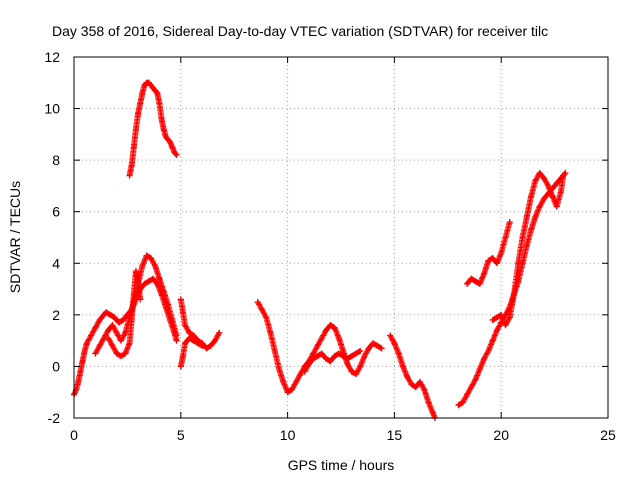 The height and width of the screenshot is (480, 640). What do you see at coordinates (181, 435) in the screenshot?
I see `x-tick-label: 5` at bounding box center [181, 435].